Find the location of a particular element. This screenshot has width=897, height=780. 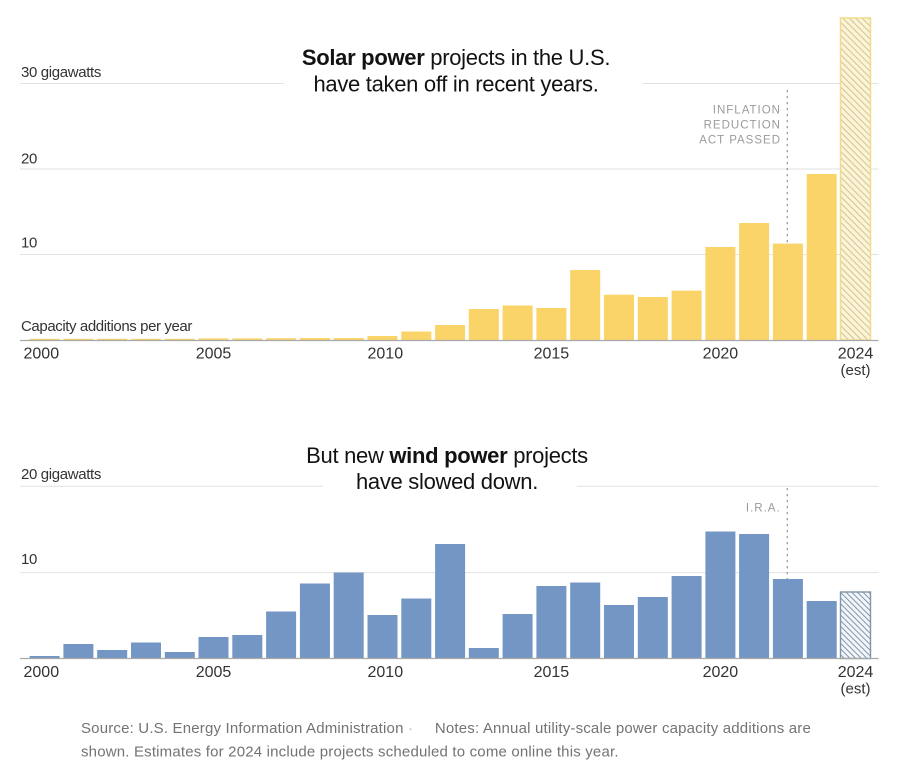

svg-text: But new wind power projects is located at coordinates (447, 455).